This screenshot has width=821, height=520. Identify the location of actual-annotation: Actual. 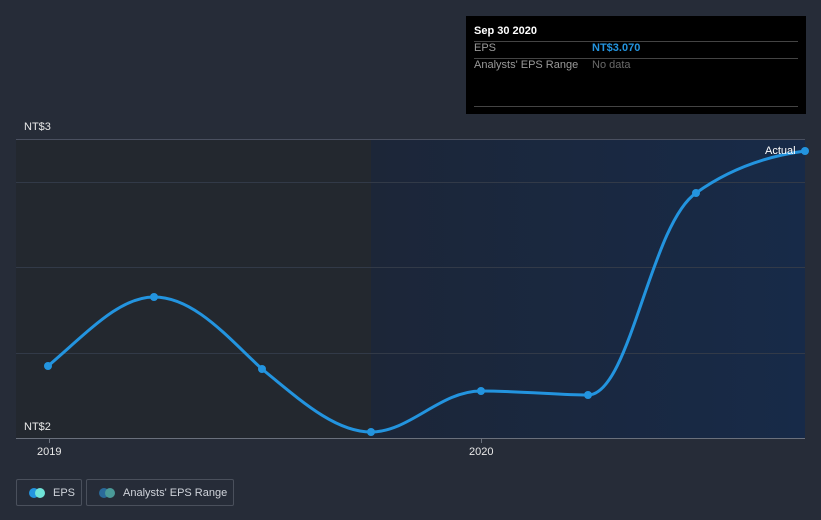
(780, 151).